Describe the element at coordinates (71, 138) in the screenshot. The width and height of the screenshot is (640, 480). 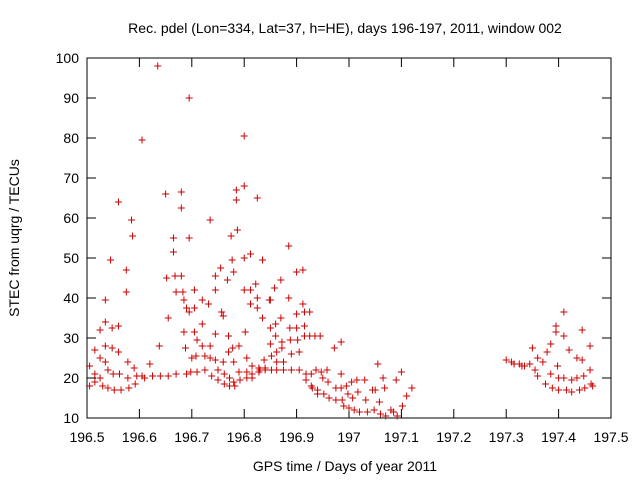
I see `y-tick-label: 80` at that location.